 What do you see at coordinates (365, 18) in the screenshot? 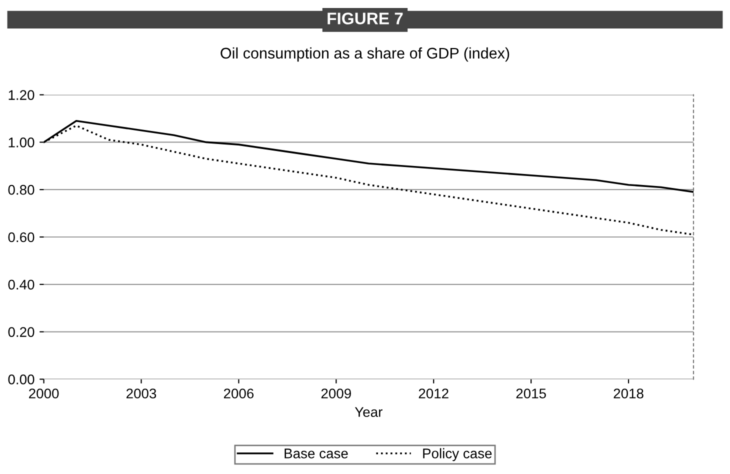
I see `chart-title: FIGURE 7` at bounding box center [365, 18].